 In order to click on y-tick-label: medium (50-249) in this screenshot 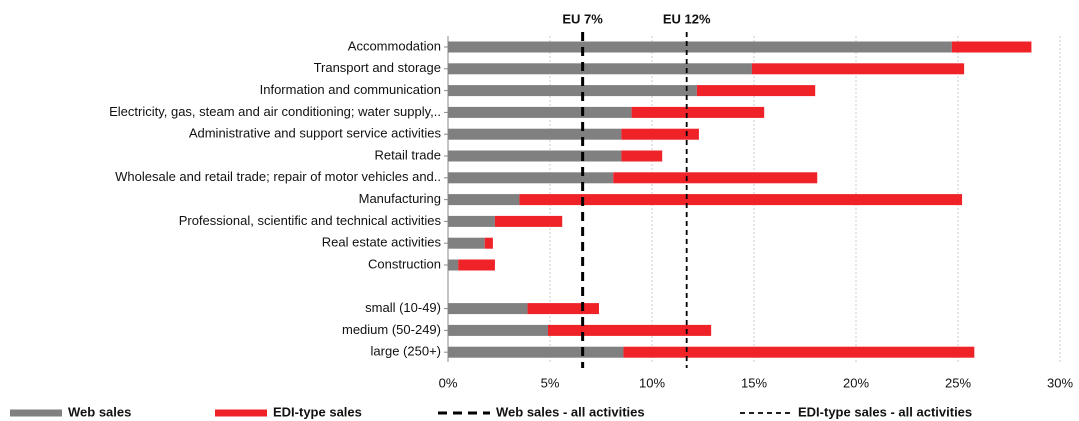, I will do `click(391, 329)`.